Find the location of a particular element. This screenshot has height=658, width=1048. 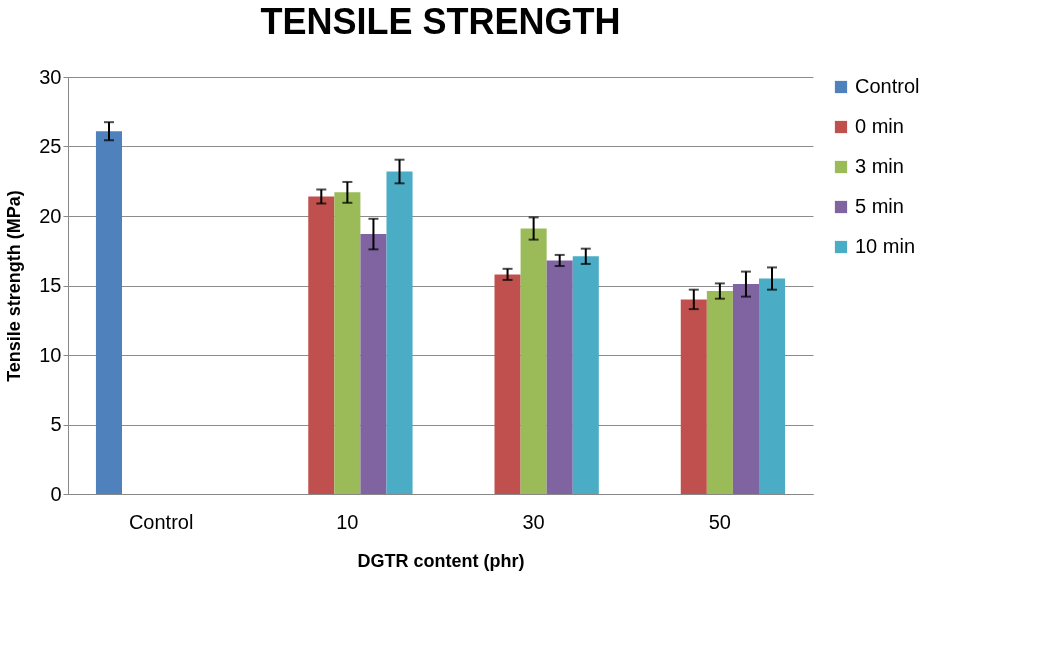

y-tick-label: 15 is located at coordinates (50, 285).